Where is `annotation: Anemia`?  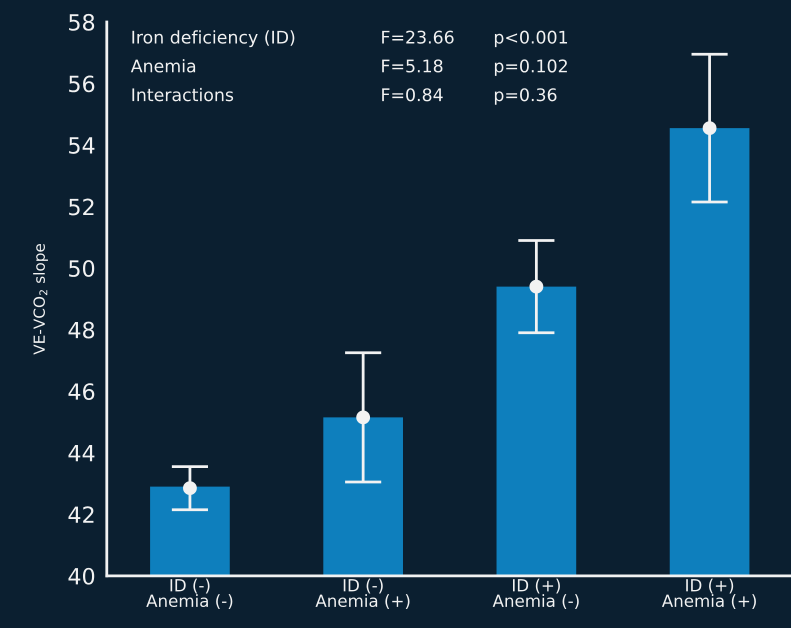 annotation: Anemia is located at coordinates (163, 66).